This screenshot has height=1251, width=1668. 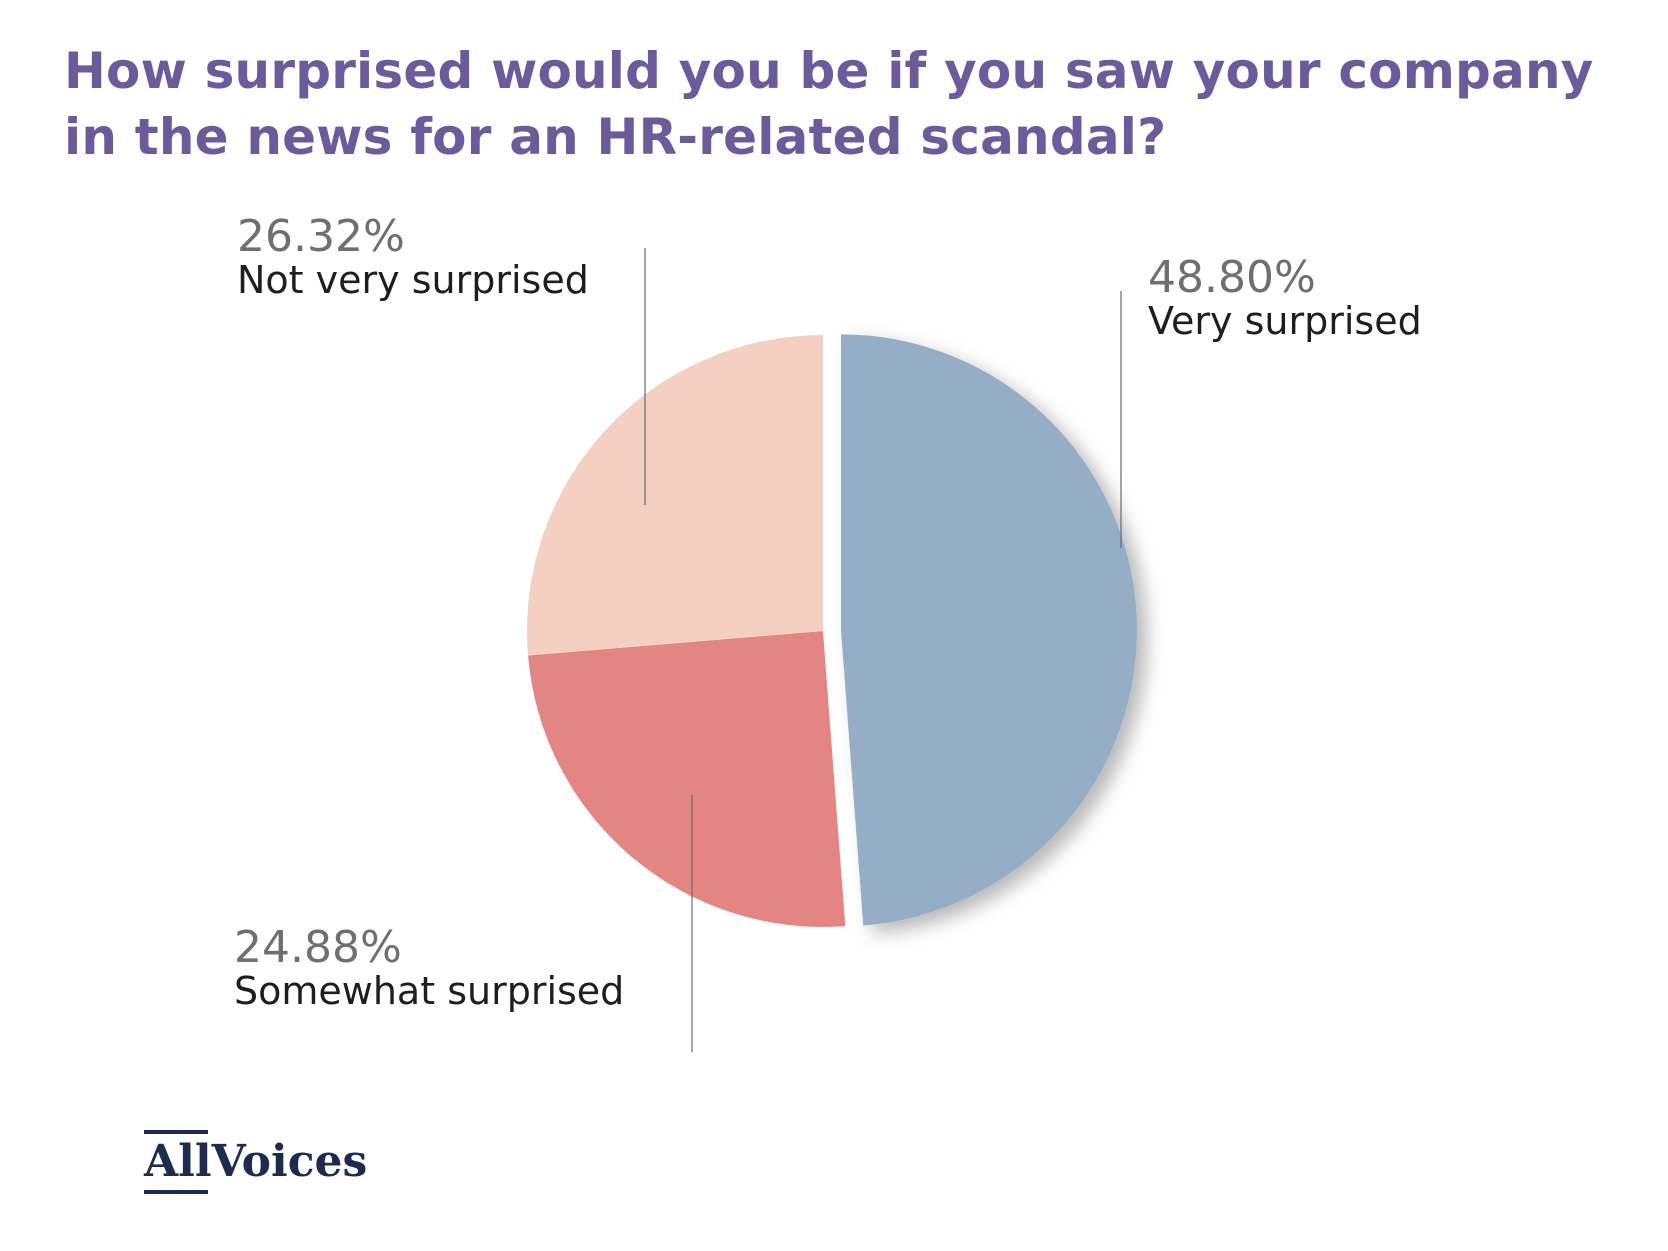 I want to click on logo-text-all: All, so click(x=178, y=1161).